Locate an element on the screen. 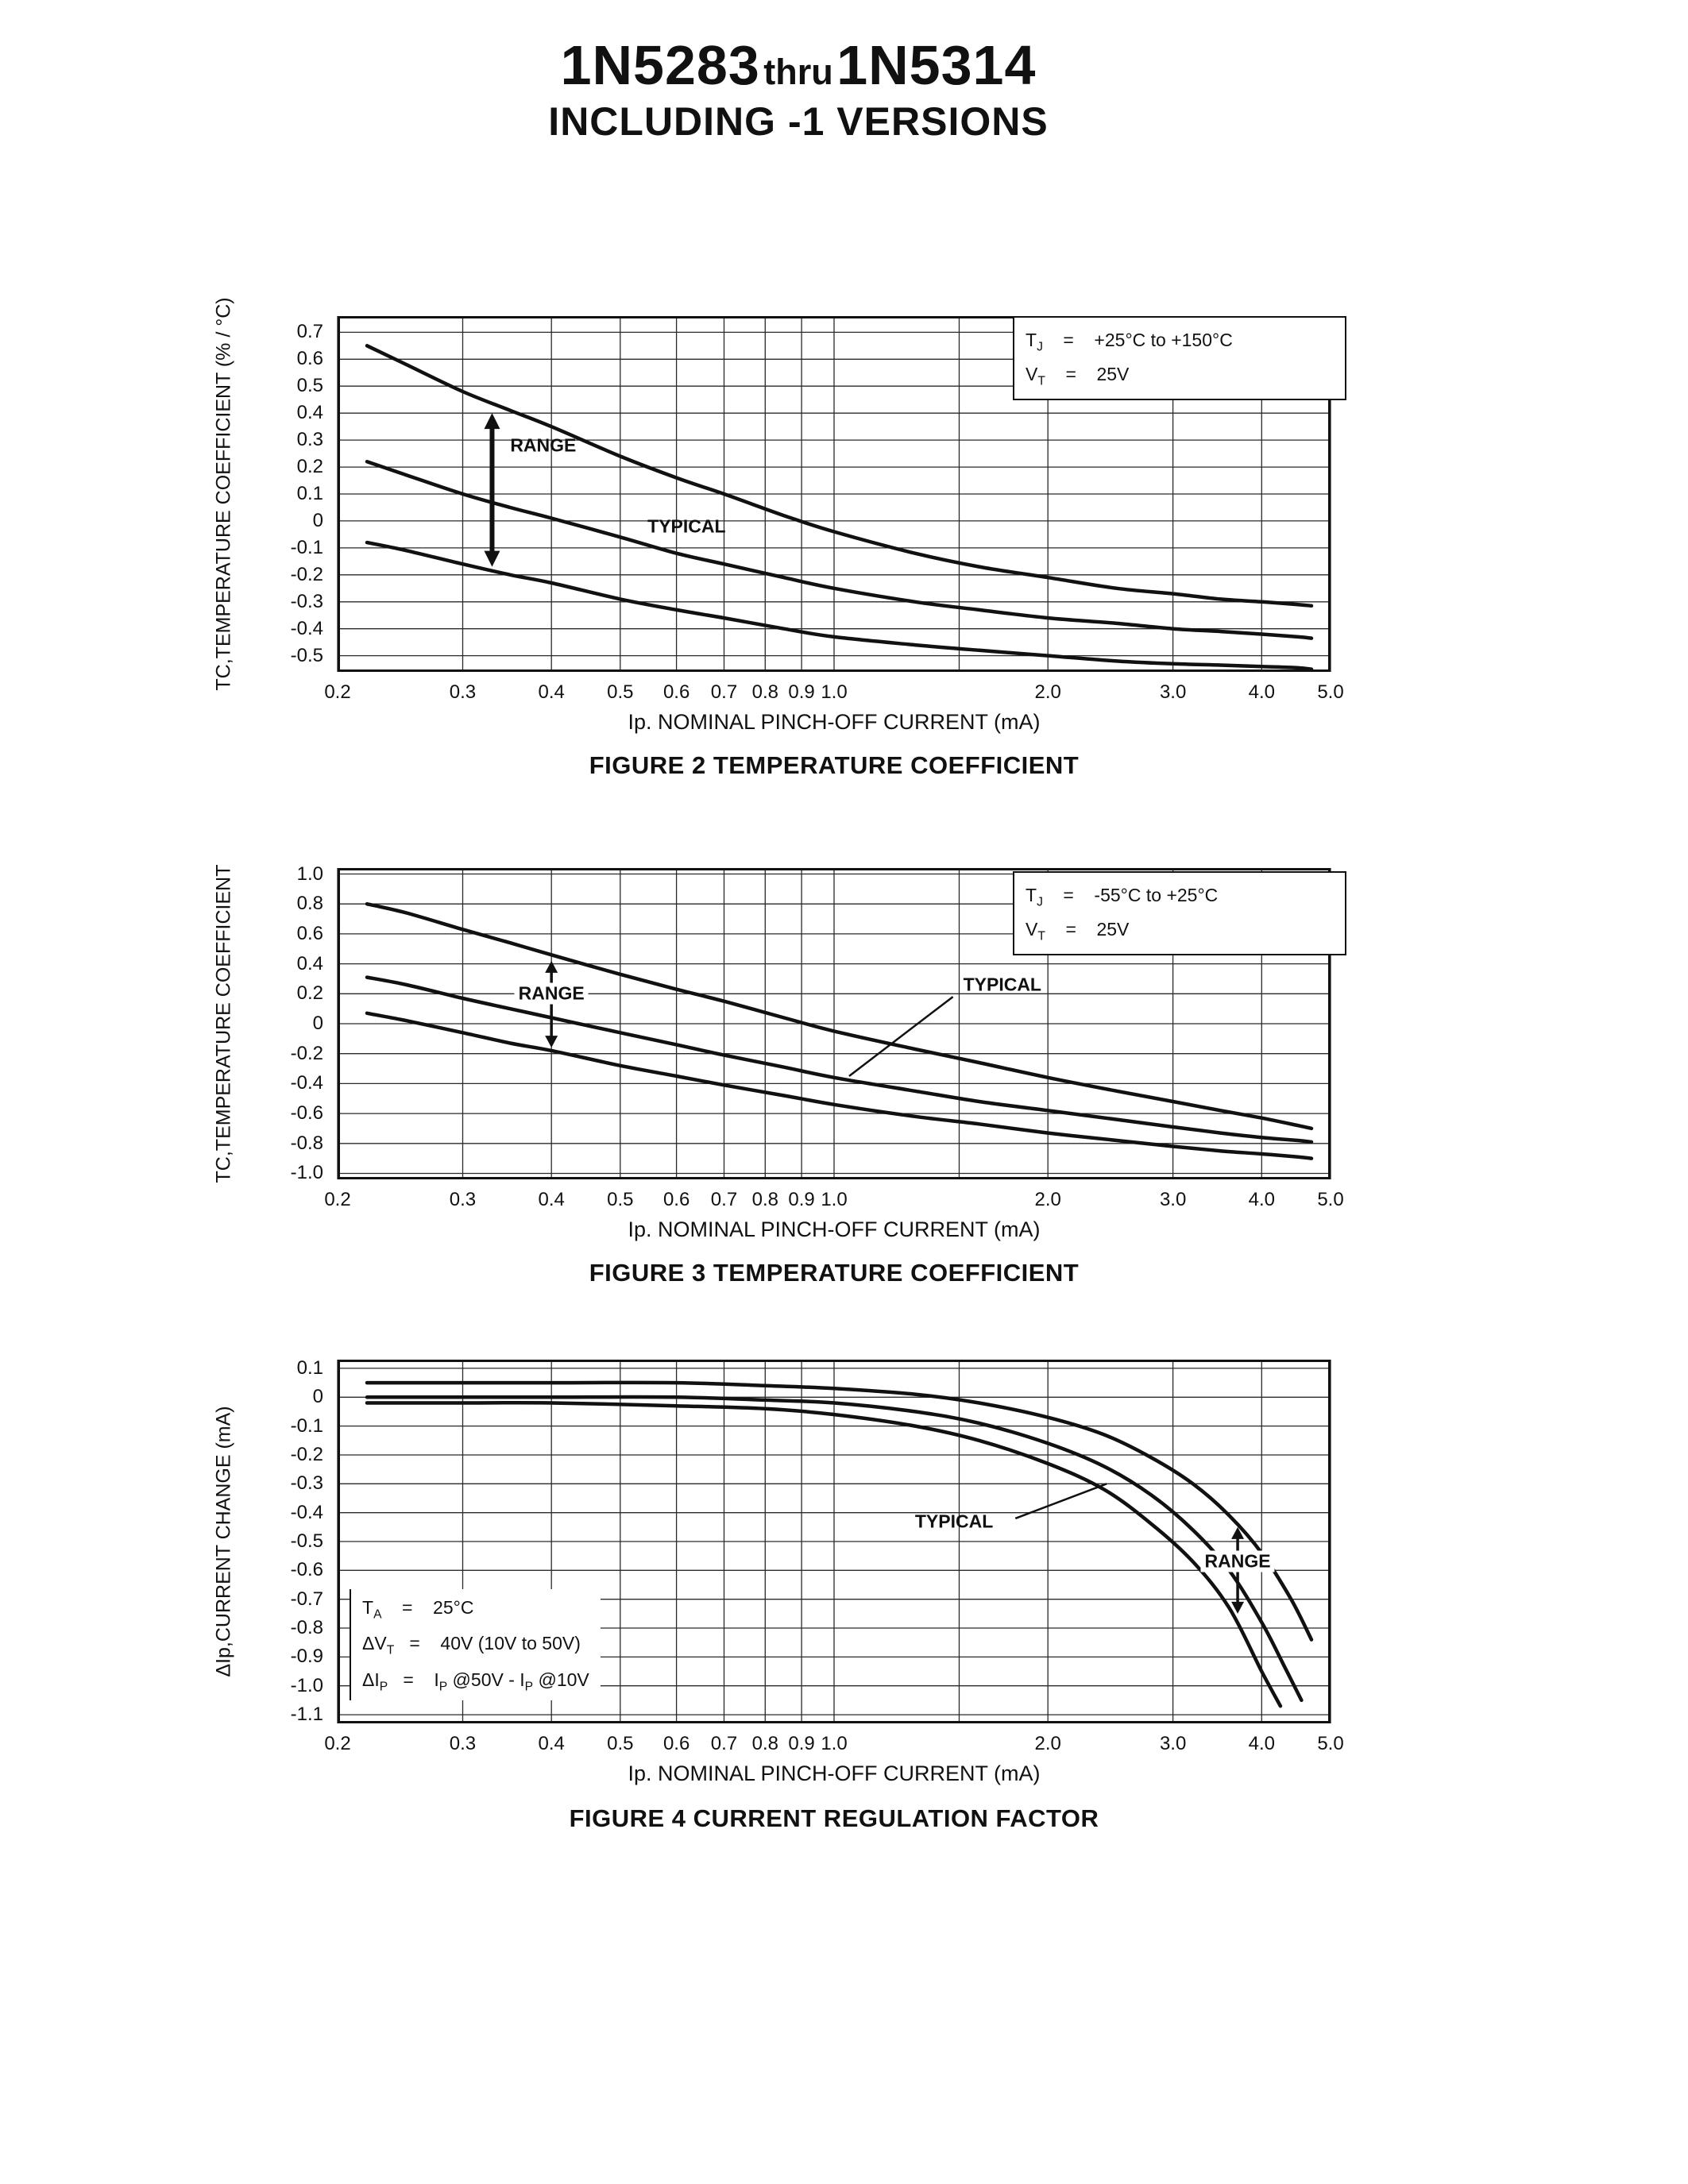 The width and height of the screenshot is (1688, 2184). y-tick-label: 0.1 is located at coordinates (309, 493).